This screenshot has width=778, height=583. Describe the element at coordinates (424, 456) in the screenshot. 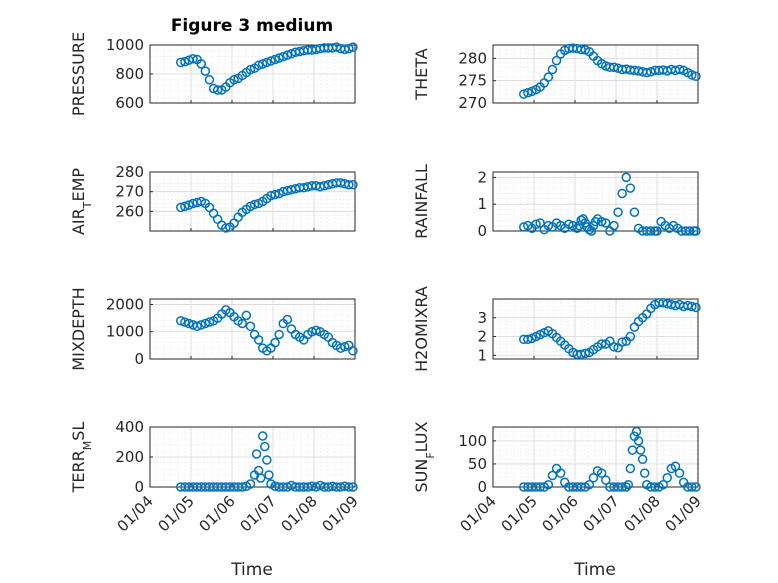

I see `y-axis-label: SUNFLUX` at that location.